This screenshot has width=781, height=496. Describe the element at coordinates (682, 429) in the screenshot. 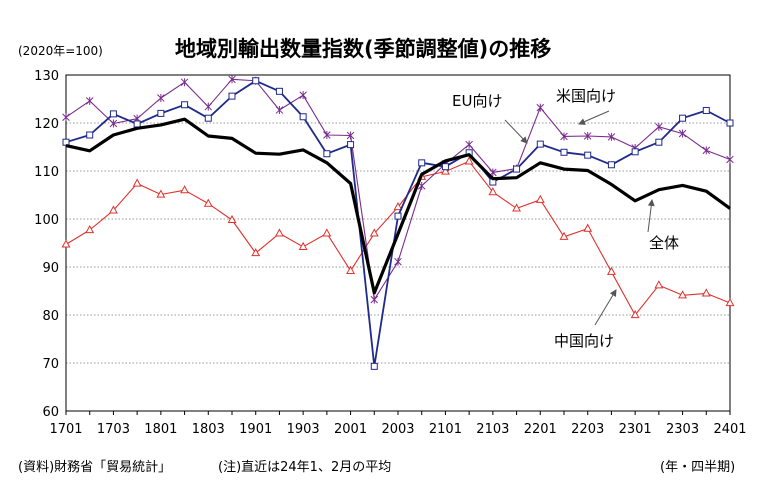

I see `x-tick-label: 2303` at that location.